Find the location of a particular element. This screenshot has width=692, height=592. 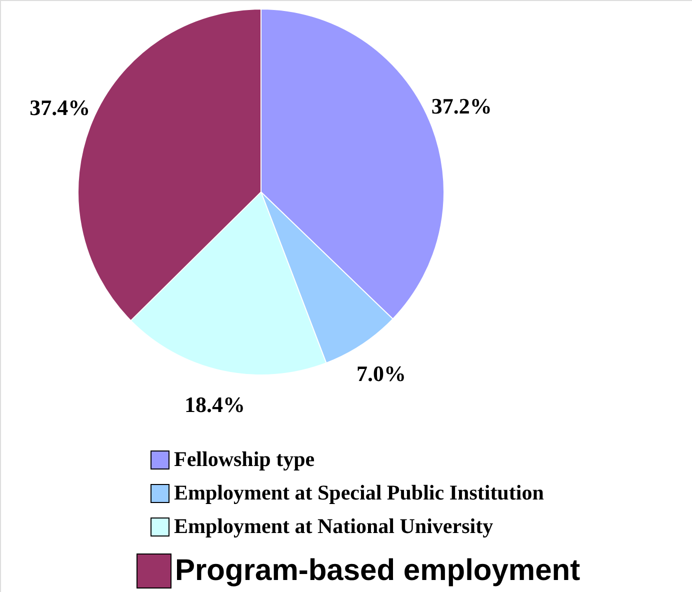

legend-label: Employment at Special Public Institution is located at coordinates (359, 492).